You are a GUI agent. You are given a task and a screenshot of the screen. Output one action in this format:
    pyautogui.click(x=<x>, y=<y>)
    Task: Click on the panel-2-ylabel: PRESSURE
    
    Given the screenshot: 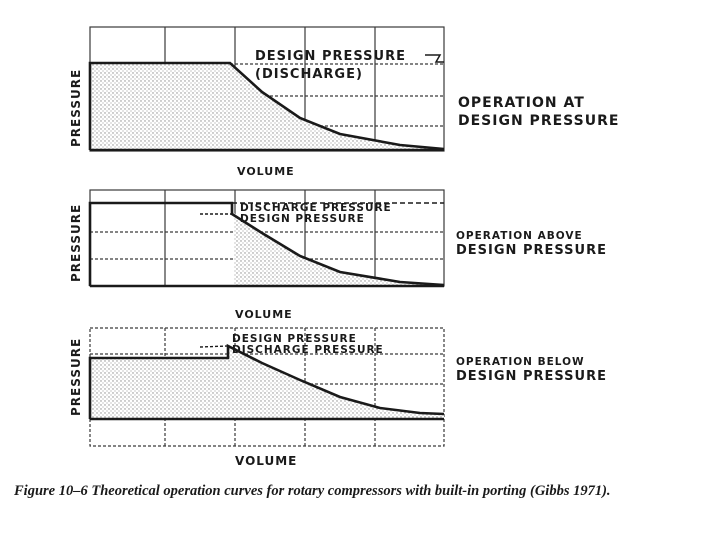 What is the action you would take?
    pyautogui.click(x=76, y=243)
    